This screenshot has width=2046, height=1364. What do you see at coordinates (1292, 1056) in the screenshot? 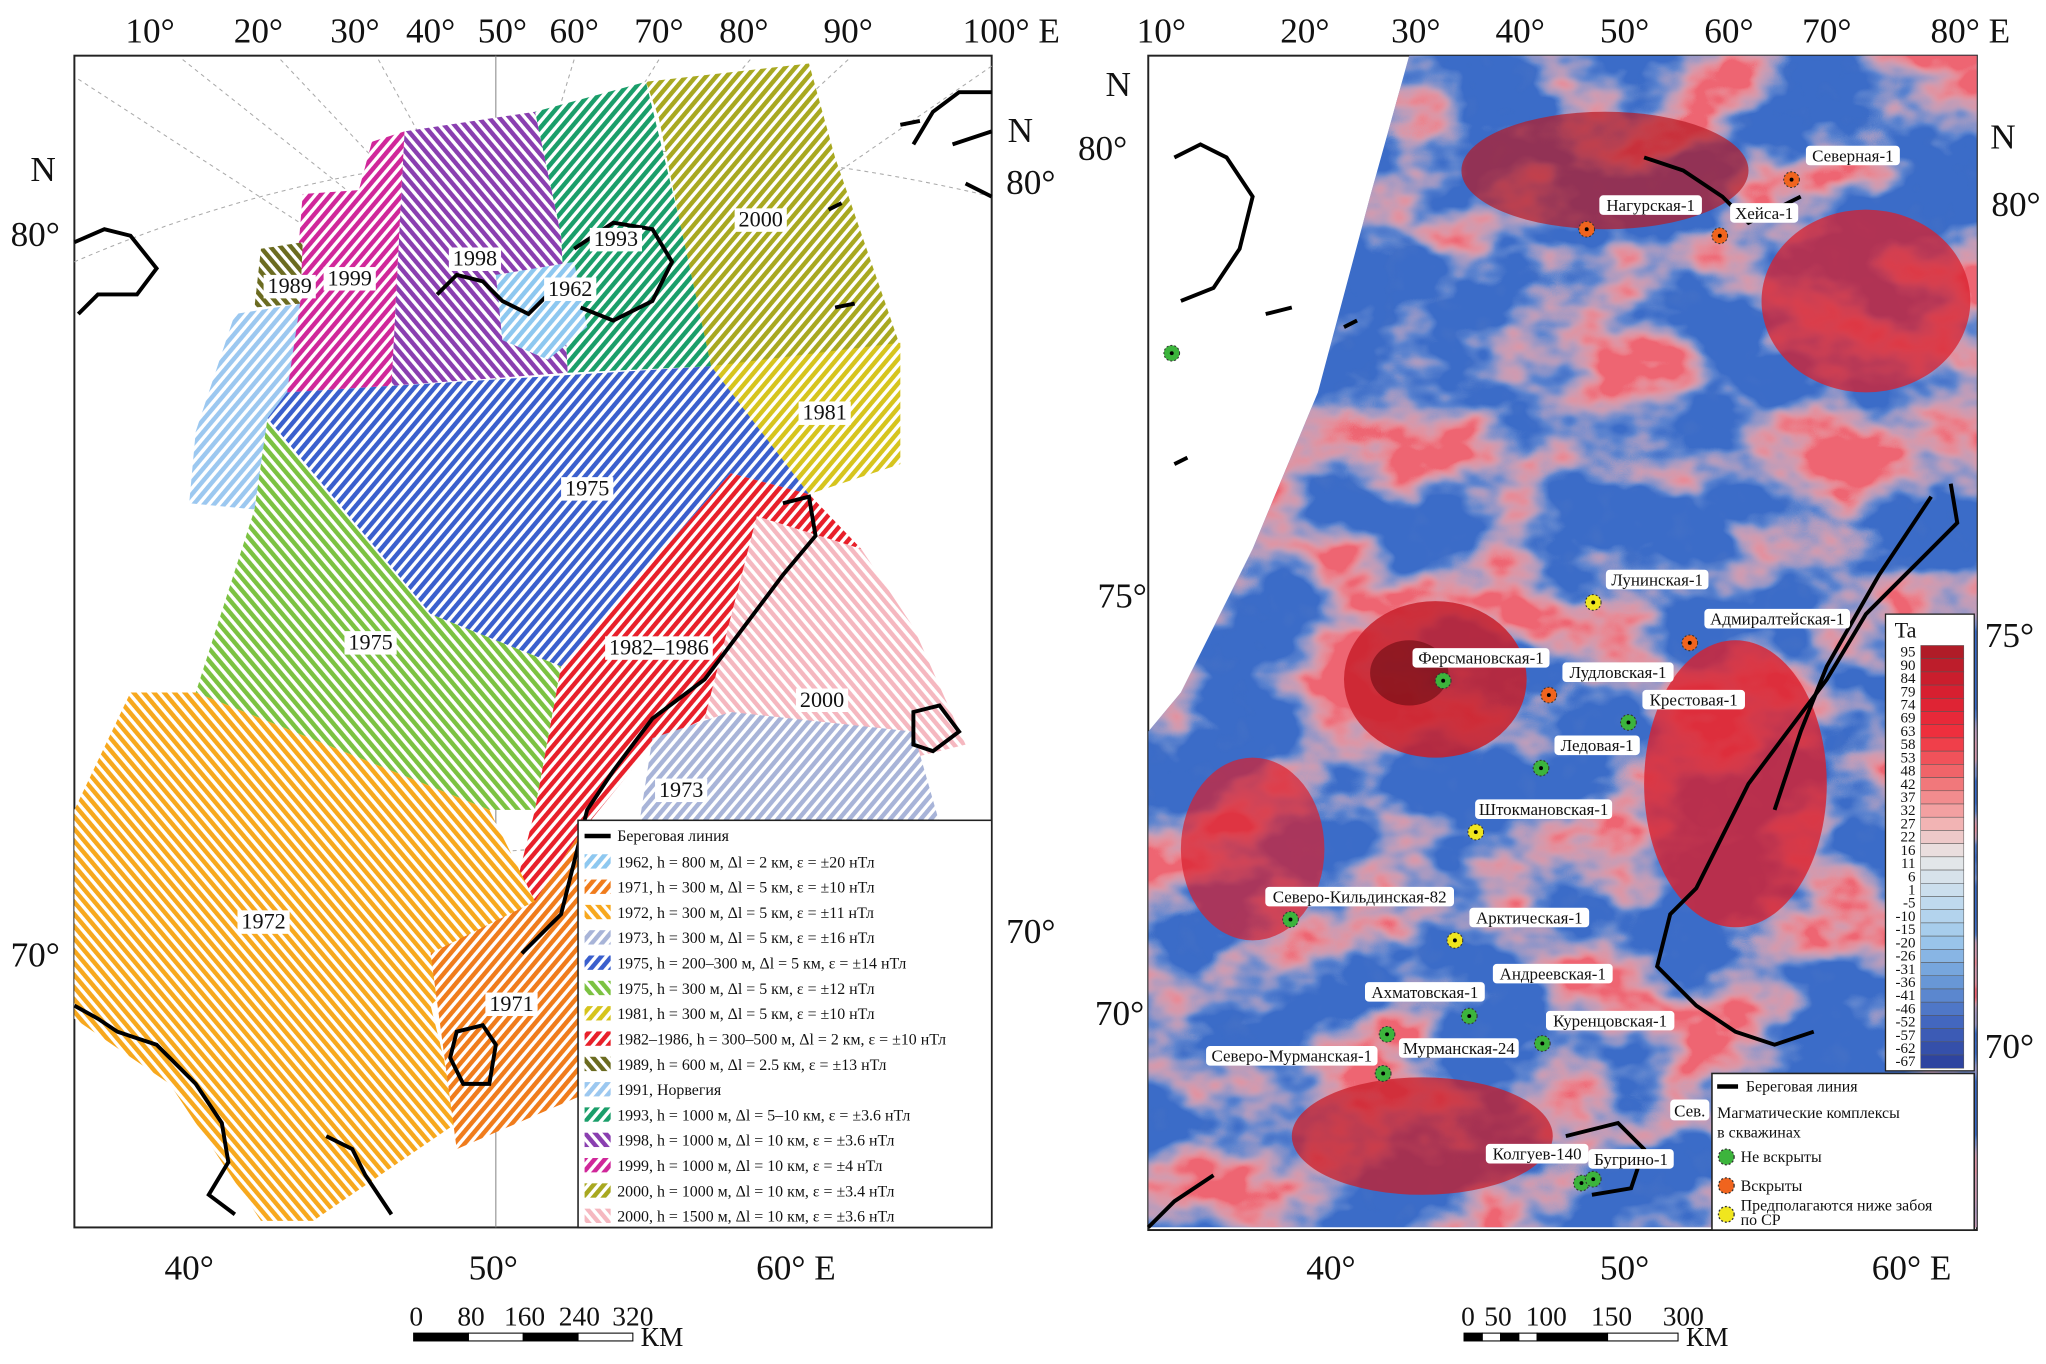
I see `well-label: Северо-Мурманская-1` at bounding box center [1292, 1056].